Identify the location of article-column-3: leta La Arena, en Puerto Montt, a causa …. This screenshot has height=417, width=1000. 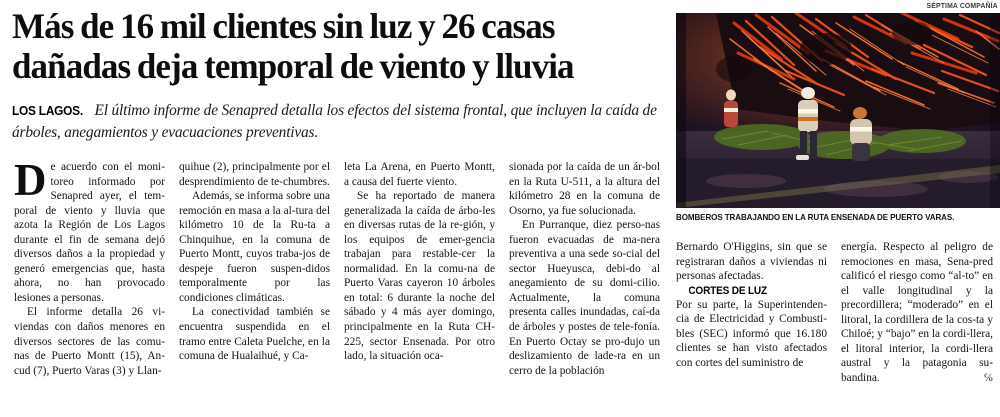
(419, 262).